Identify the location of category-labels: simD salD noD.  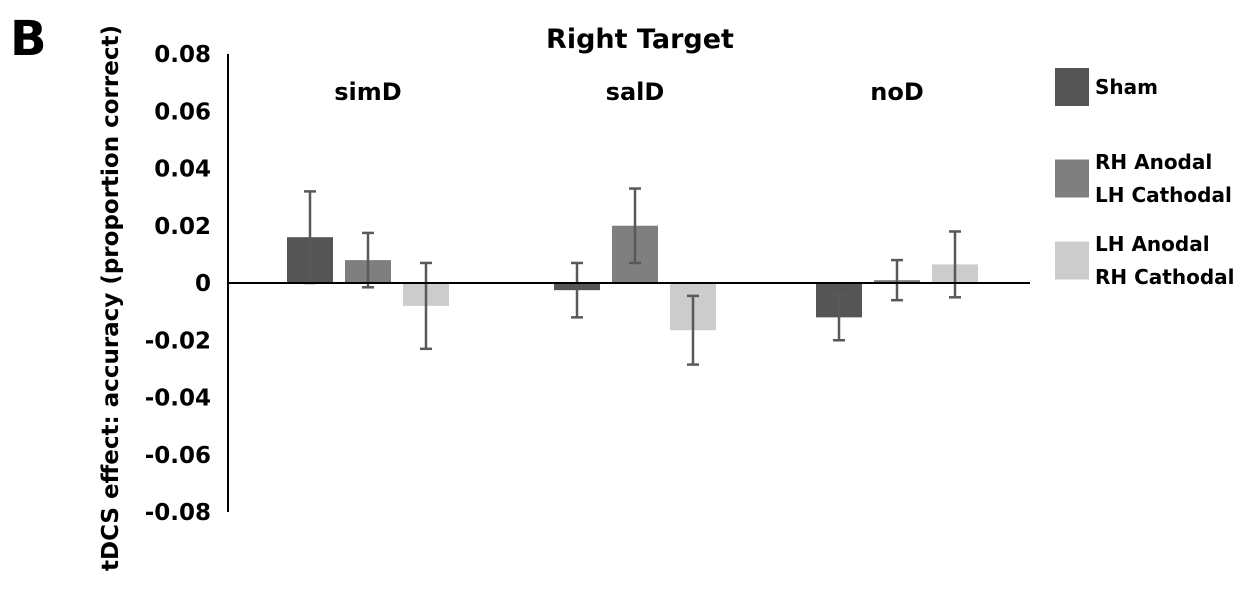
(628, 92).